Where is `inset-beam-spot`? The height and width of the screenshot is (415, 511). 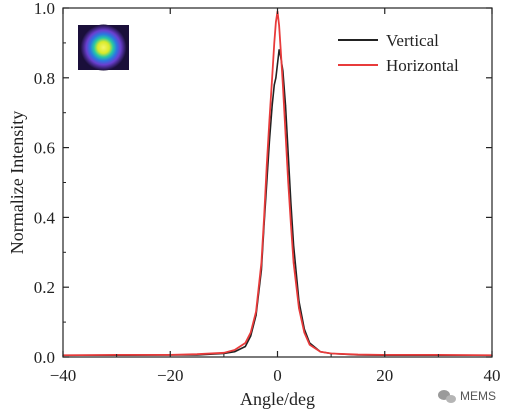
inset-beam-spot is located at coordinates (103, 47).